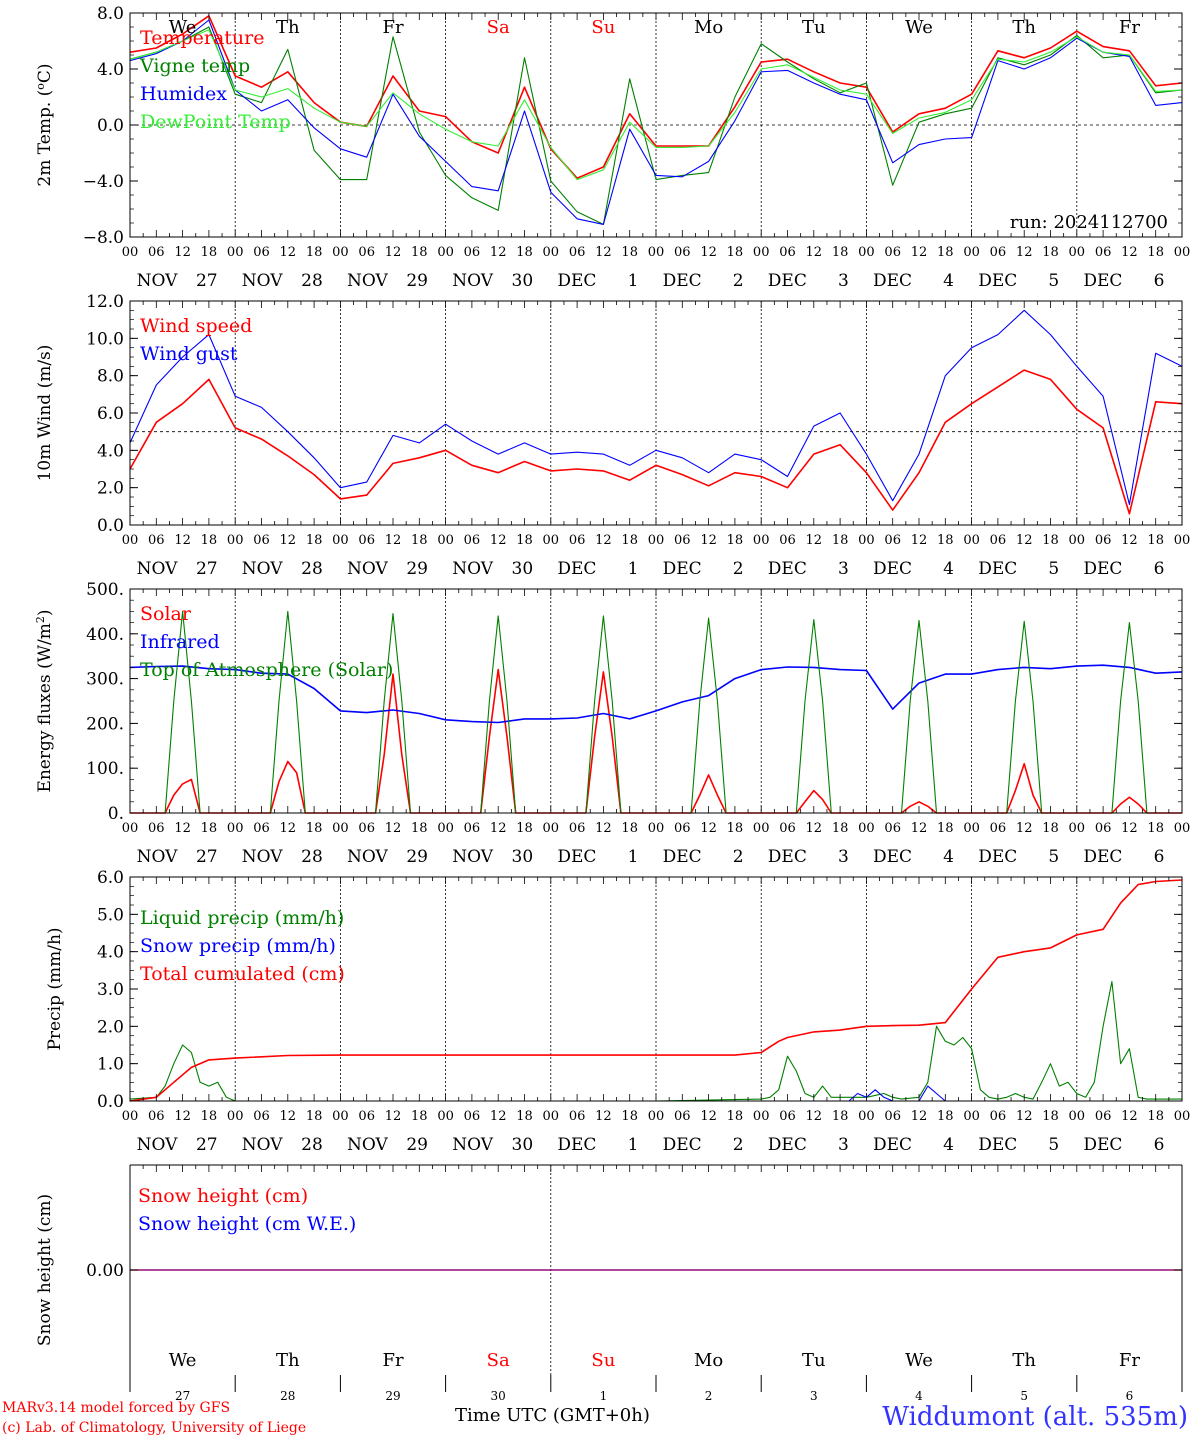 The width and height of the screenshot is (1194, 1440). I want to click on hour-label-3-3-1: 06, so click(472, 1116).